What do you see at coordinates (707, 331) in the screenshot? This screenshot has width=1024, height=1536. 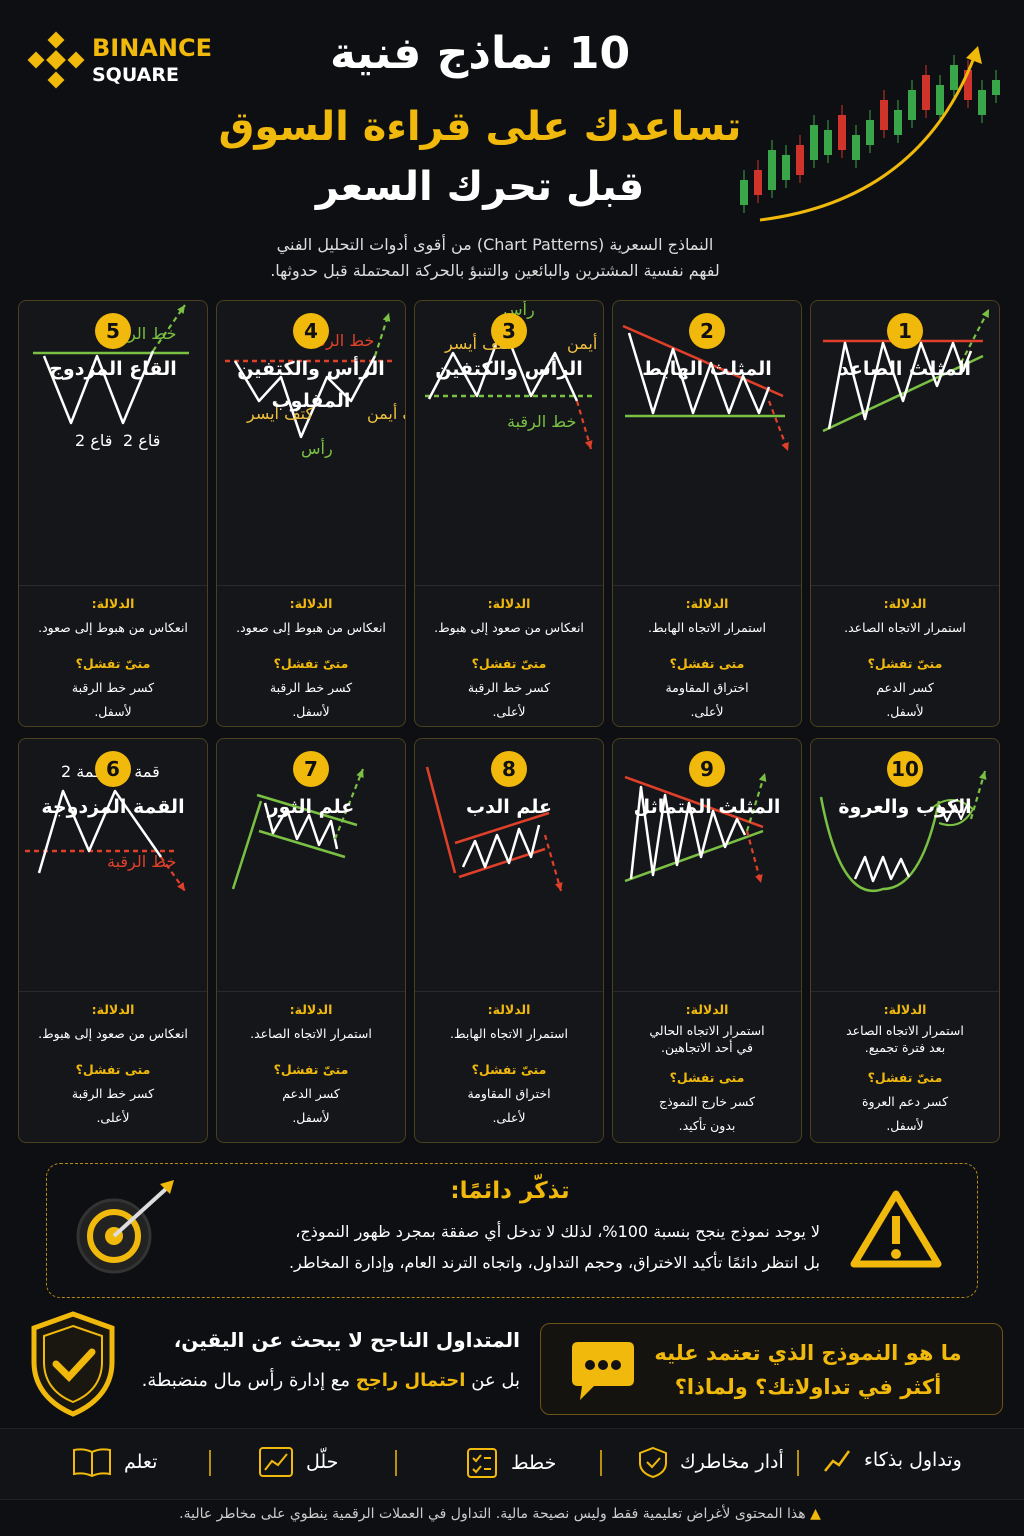 I see `card-number: 2` at bounding box center [707, 331].